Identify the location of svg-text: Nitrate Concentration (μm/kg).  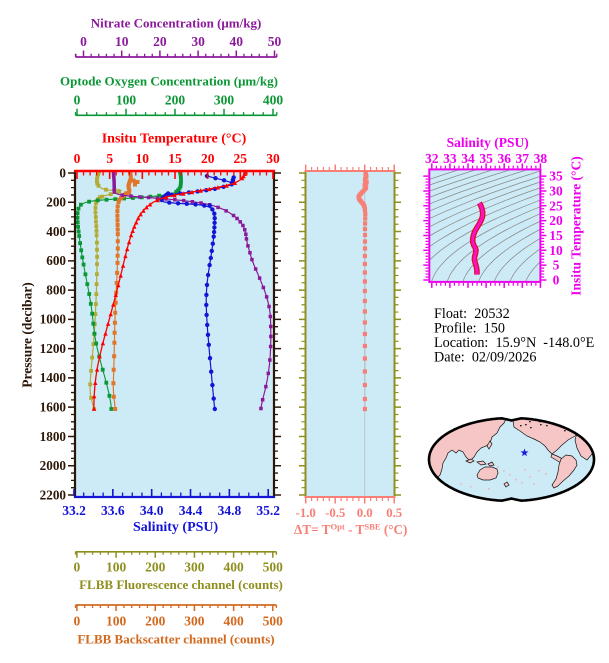
(176, 23).